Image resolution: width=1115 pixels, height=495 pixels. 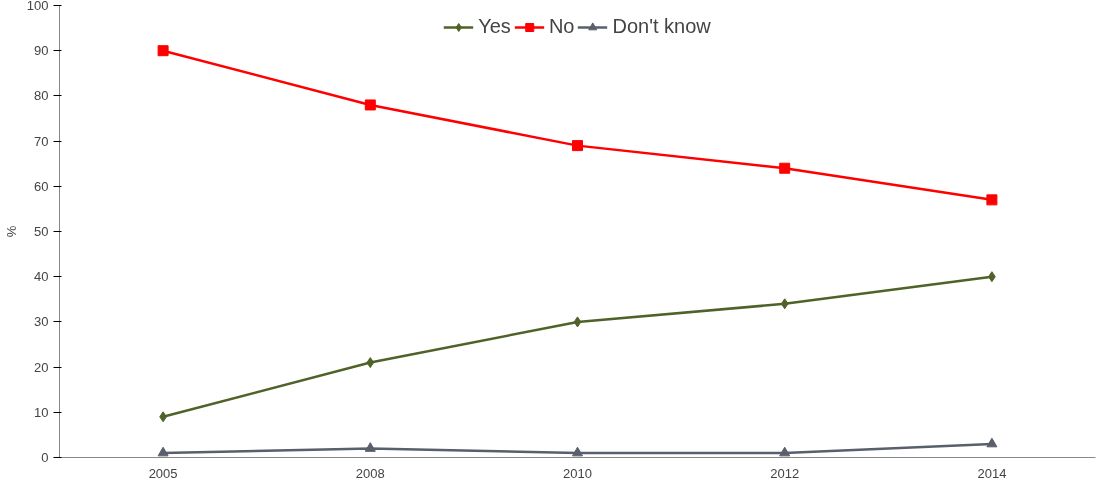 What do you see at coordinates (41, 322) in the screenshot?
I see `y-tick-label: 30` at bounding box center [41, 322].